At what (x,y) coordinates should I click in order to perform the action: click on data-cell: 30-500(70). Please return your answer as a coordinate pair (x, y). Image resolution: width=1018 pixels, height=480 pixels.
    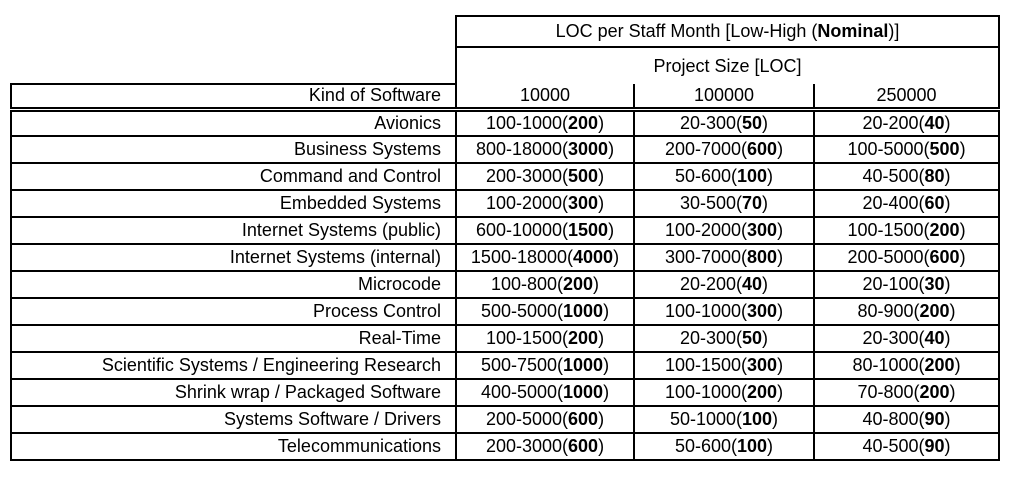
    Looking at the image, I should click on (724, 203).